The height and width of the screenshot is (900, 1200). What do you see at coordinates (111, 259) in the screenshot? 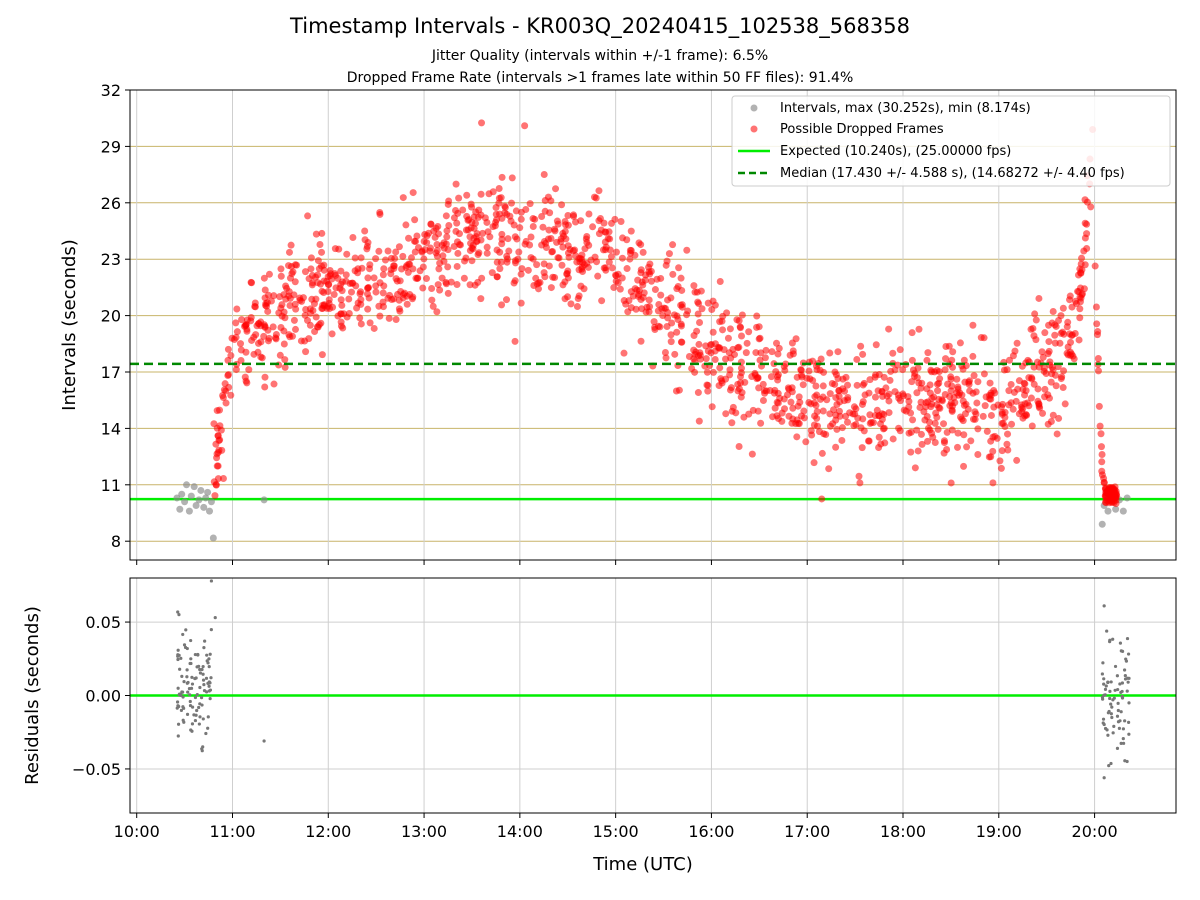
I see `y-tick-label: 23` at bounding box center [111, 259].